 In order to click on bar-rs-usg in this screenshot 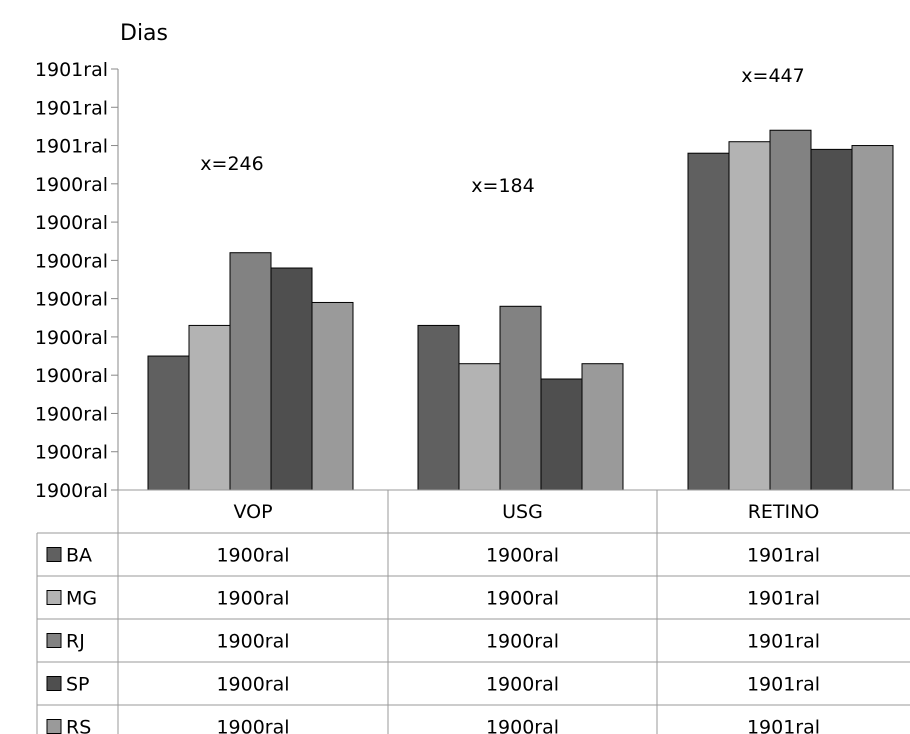, I will do `click(602, 427)`.